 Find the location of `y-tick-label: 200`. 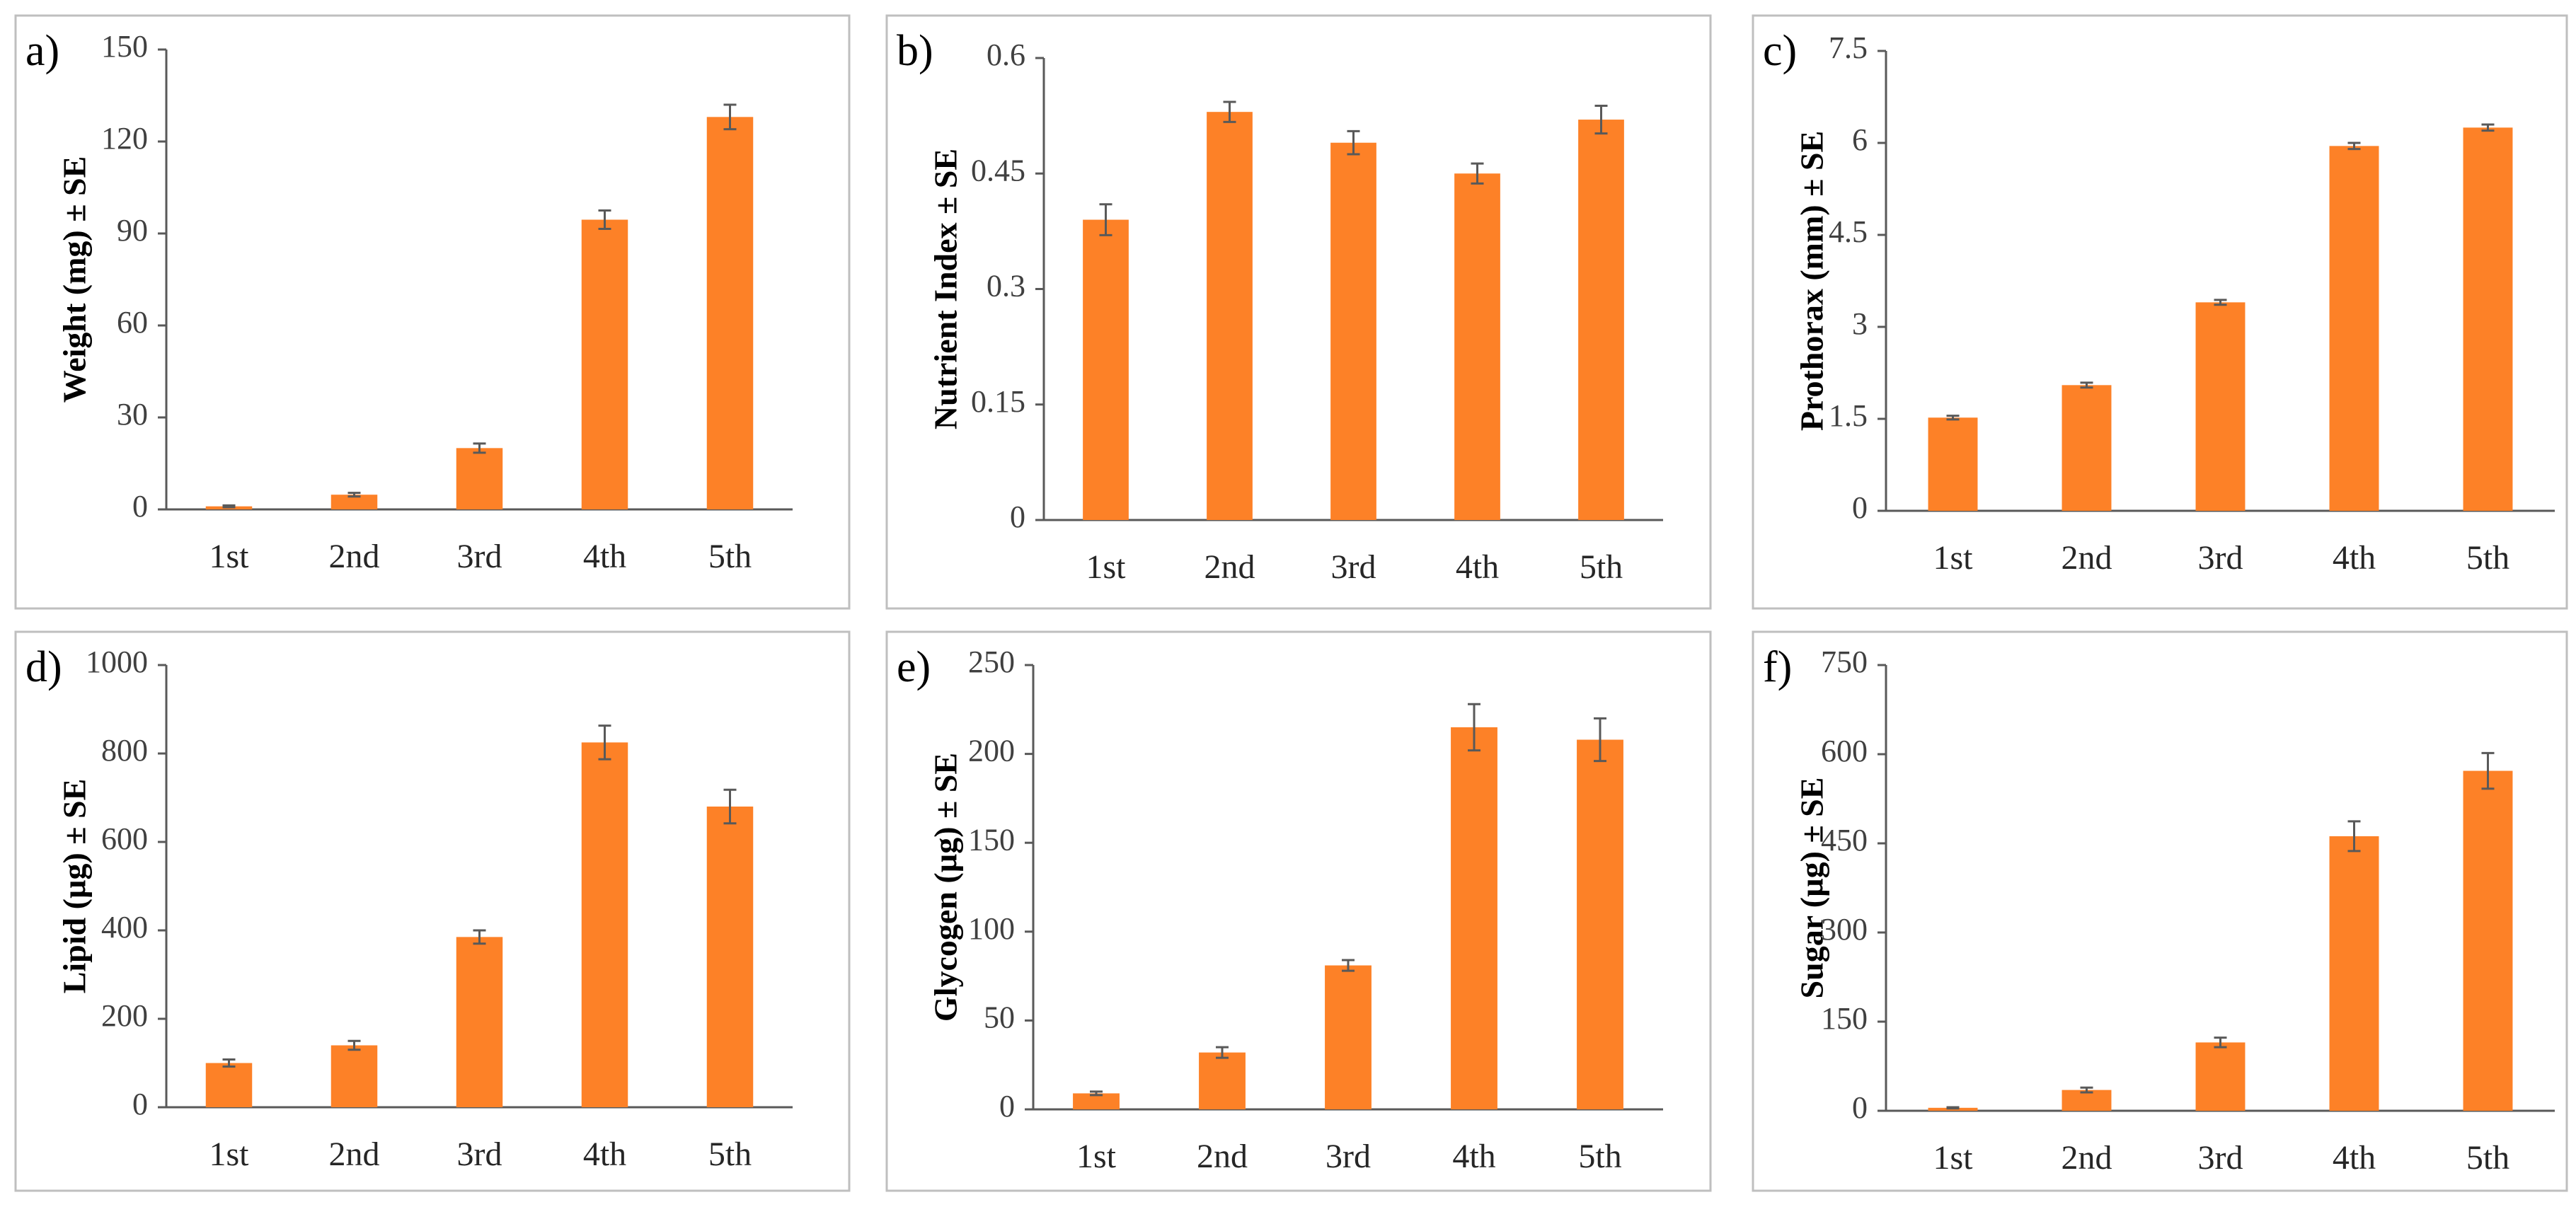

y-tick-label: 200 is located at coordinates (125, 1015).